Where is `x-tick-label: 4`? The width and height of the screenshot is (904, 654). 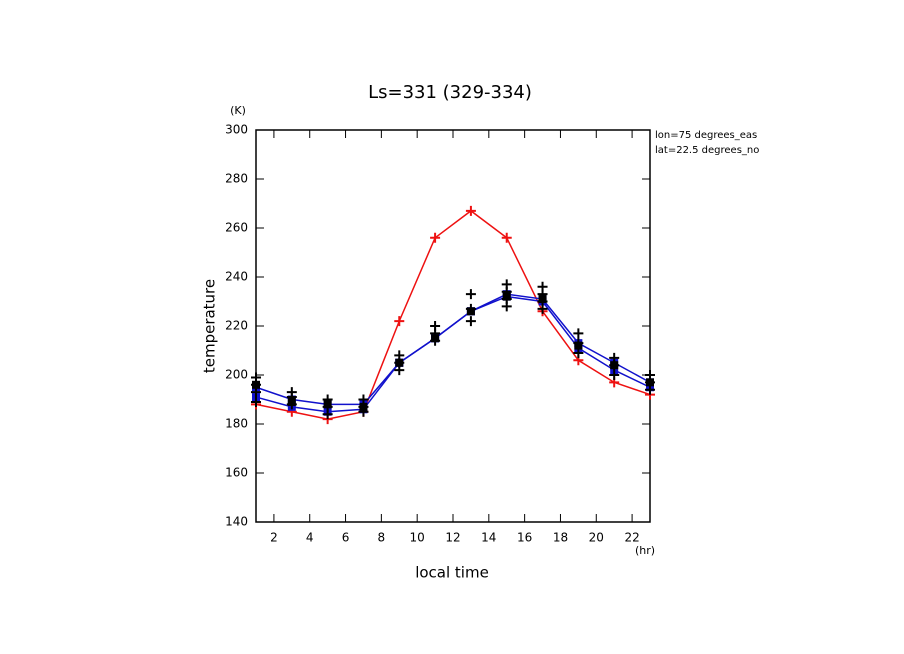
x-tick-label: 4 is located at coordinates (310, 538).